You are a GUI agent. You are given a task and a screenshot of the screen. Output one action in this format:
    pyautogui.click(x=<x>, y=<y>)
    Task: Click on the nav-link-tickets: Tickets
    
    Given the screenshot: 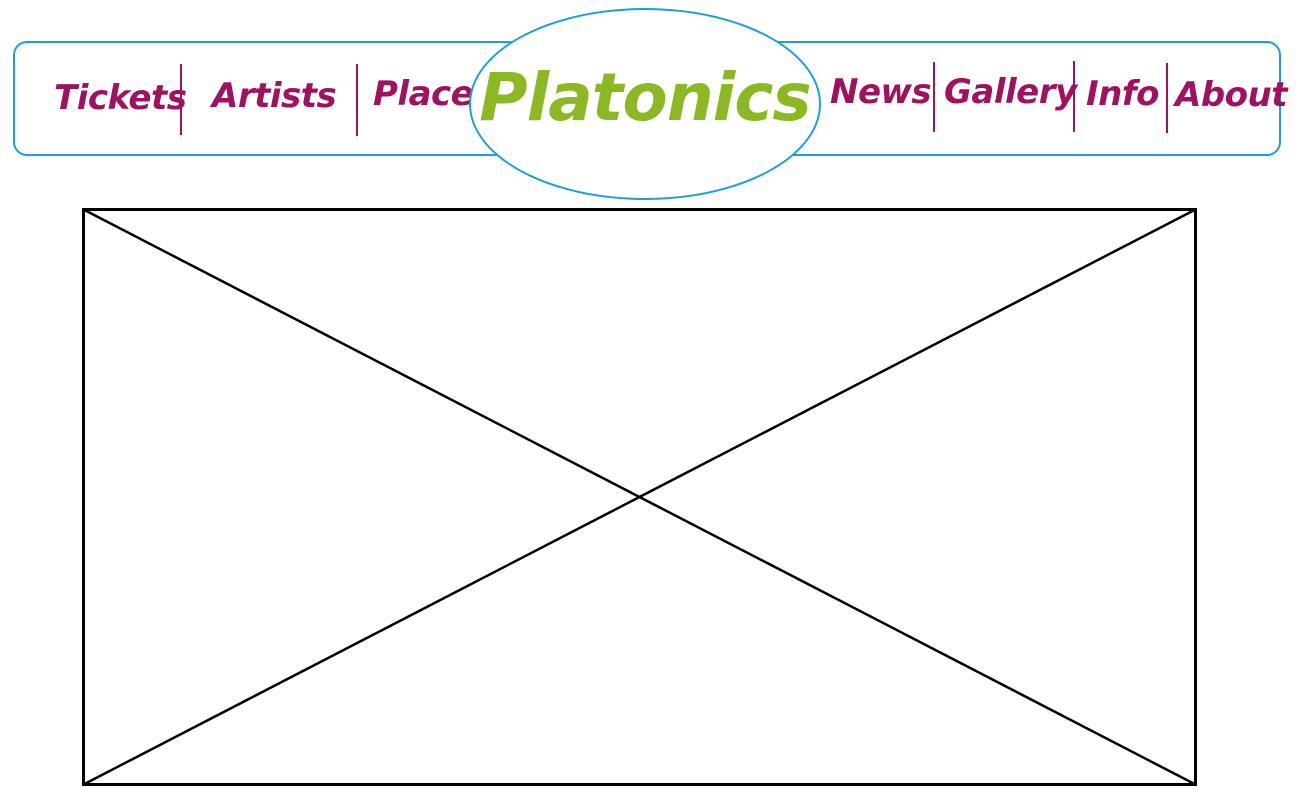 What is the action you would take?
    pyautogui.click(x=120, y=98)
    